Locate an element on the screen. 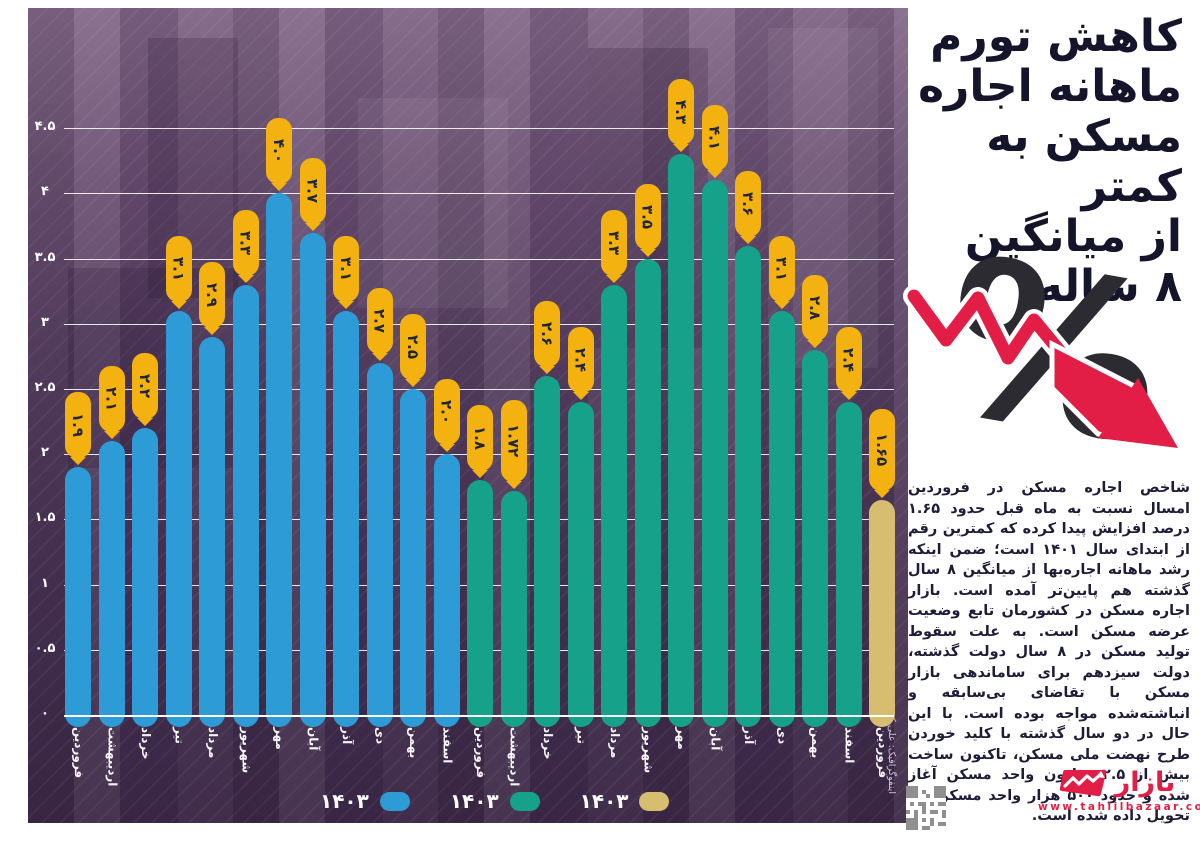 The width and height of the screenshot is (1200, 849). value-tag: ۳.۷ is located at coordinates (312, 190).